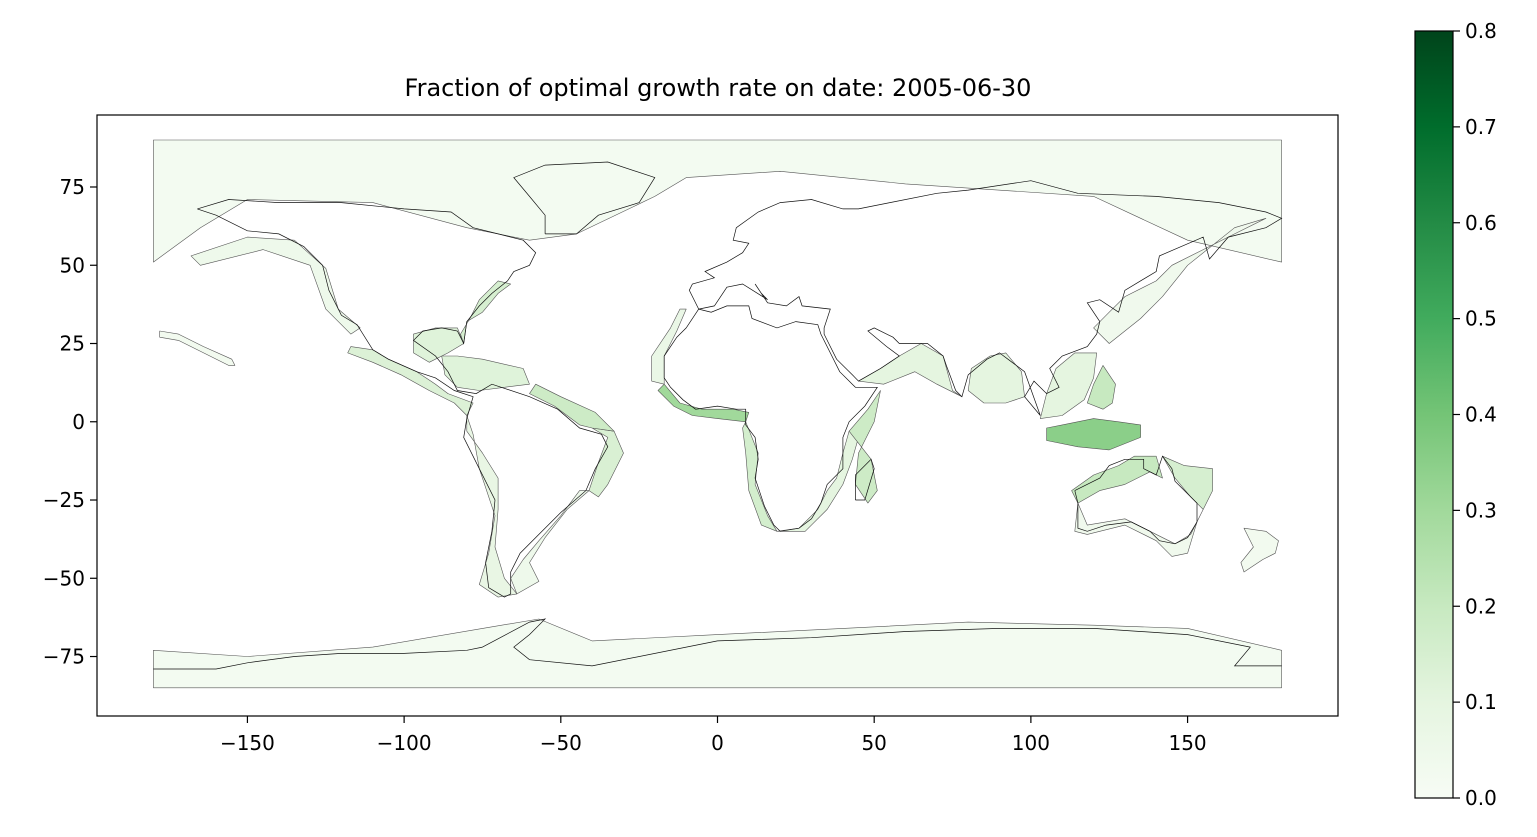 The height and width of the screenshot is (837, 1537). What do you see at coordinates (1481, 415) in the screenshot?
I see `colorbar-tick-label: 0.4` at bounding box center [1481, 415].